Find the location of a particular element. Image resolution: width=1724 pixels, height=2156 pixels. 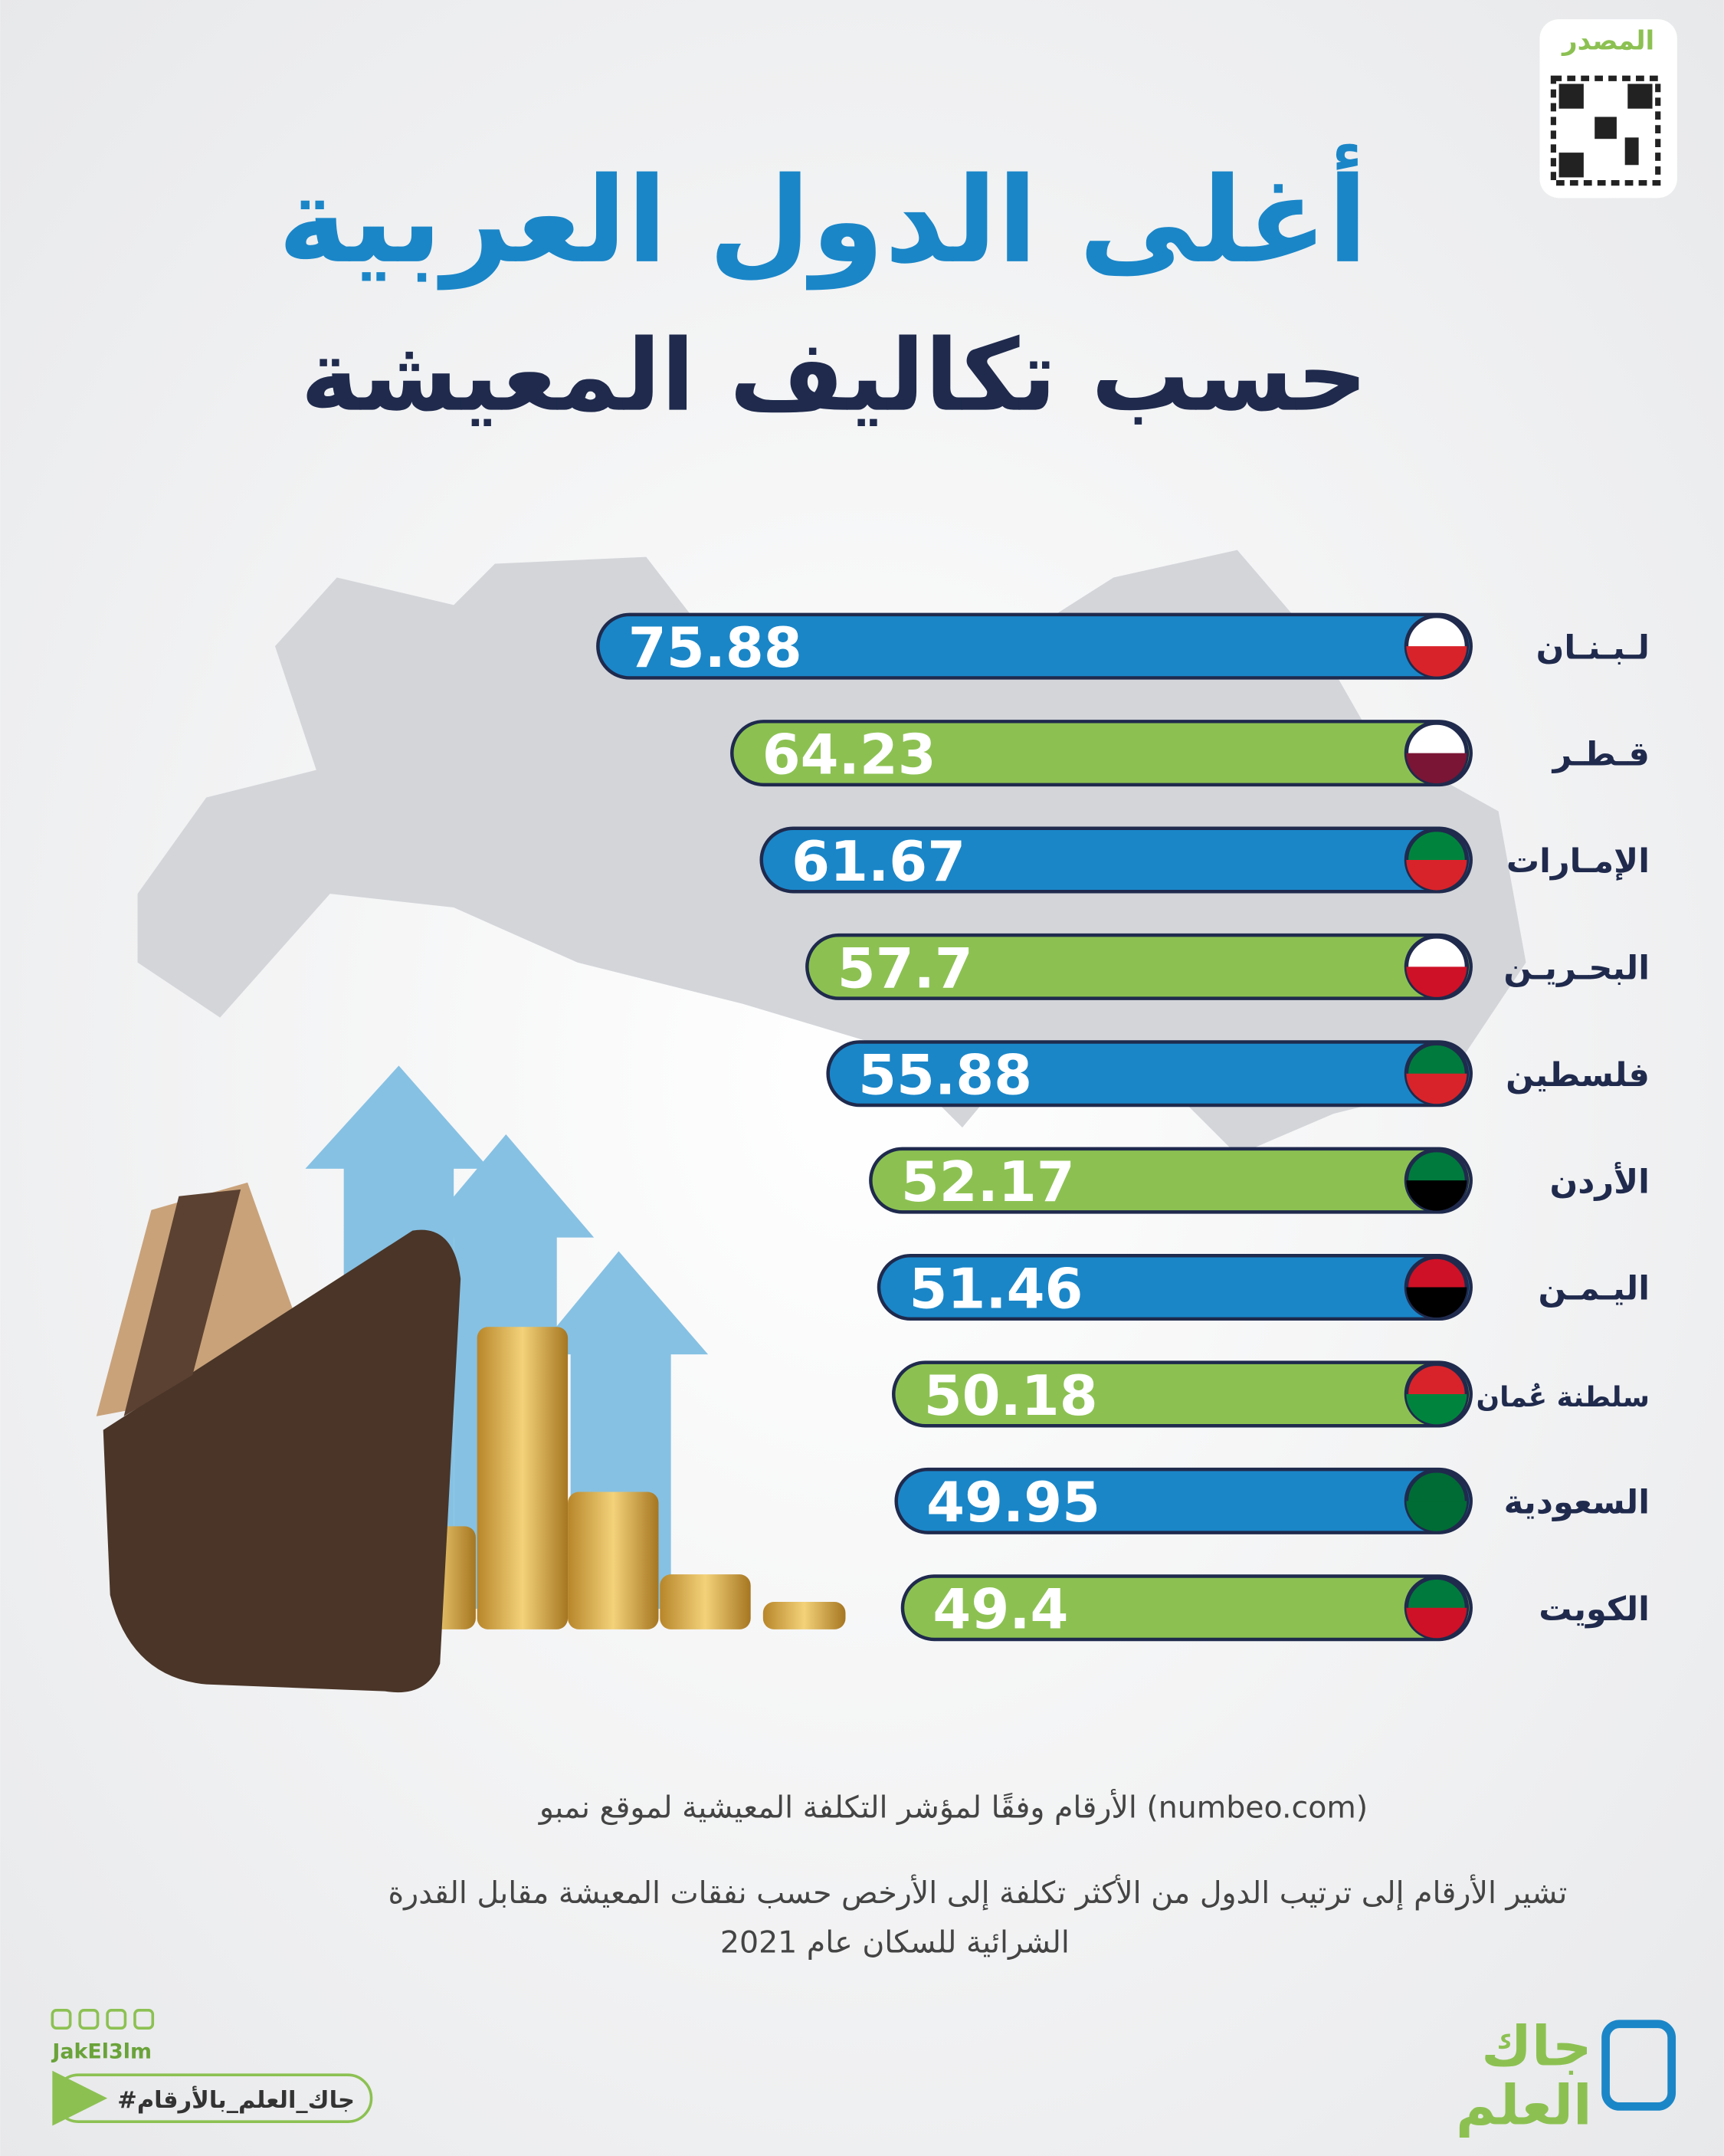

logo-text: العلم is located at coordinates (1524, 2105).